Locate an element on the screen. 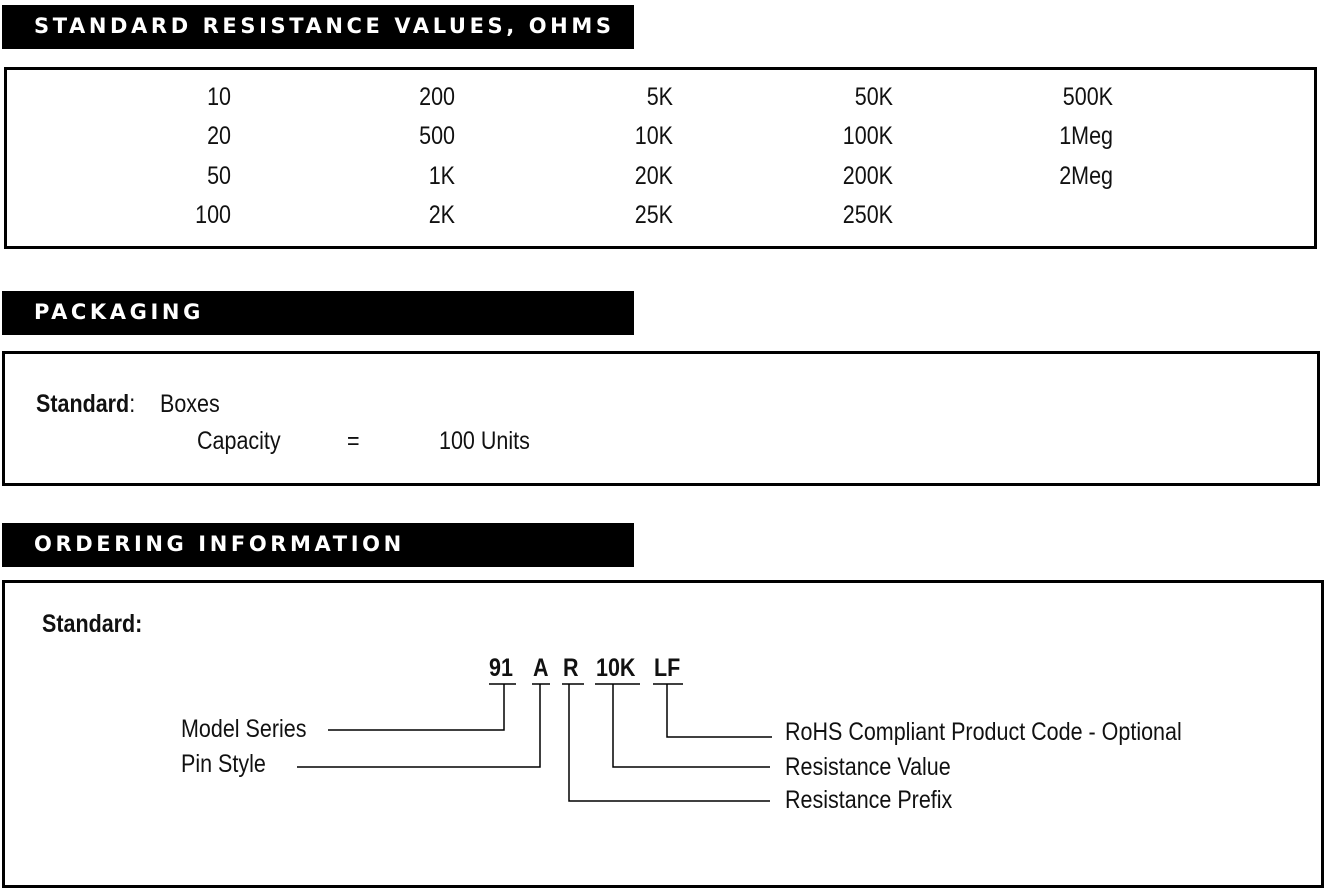  resistance-value-cell: 500 is located at coordinates (437, 136).